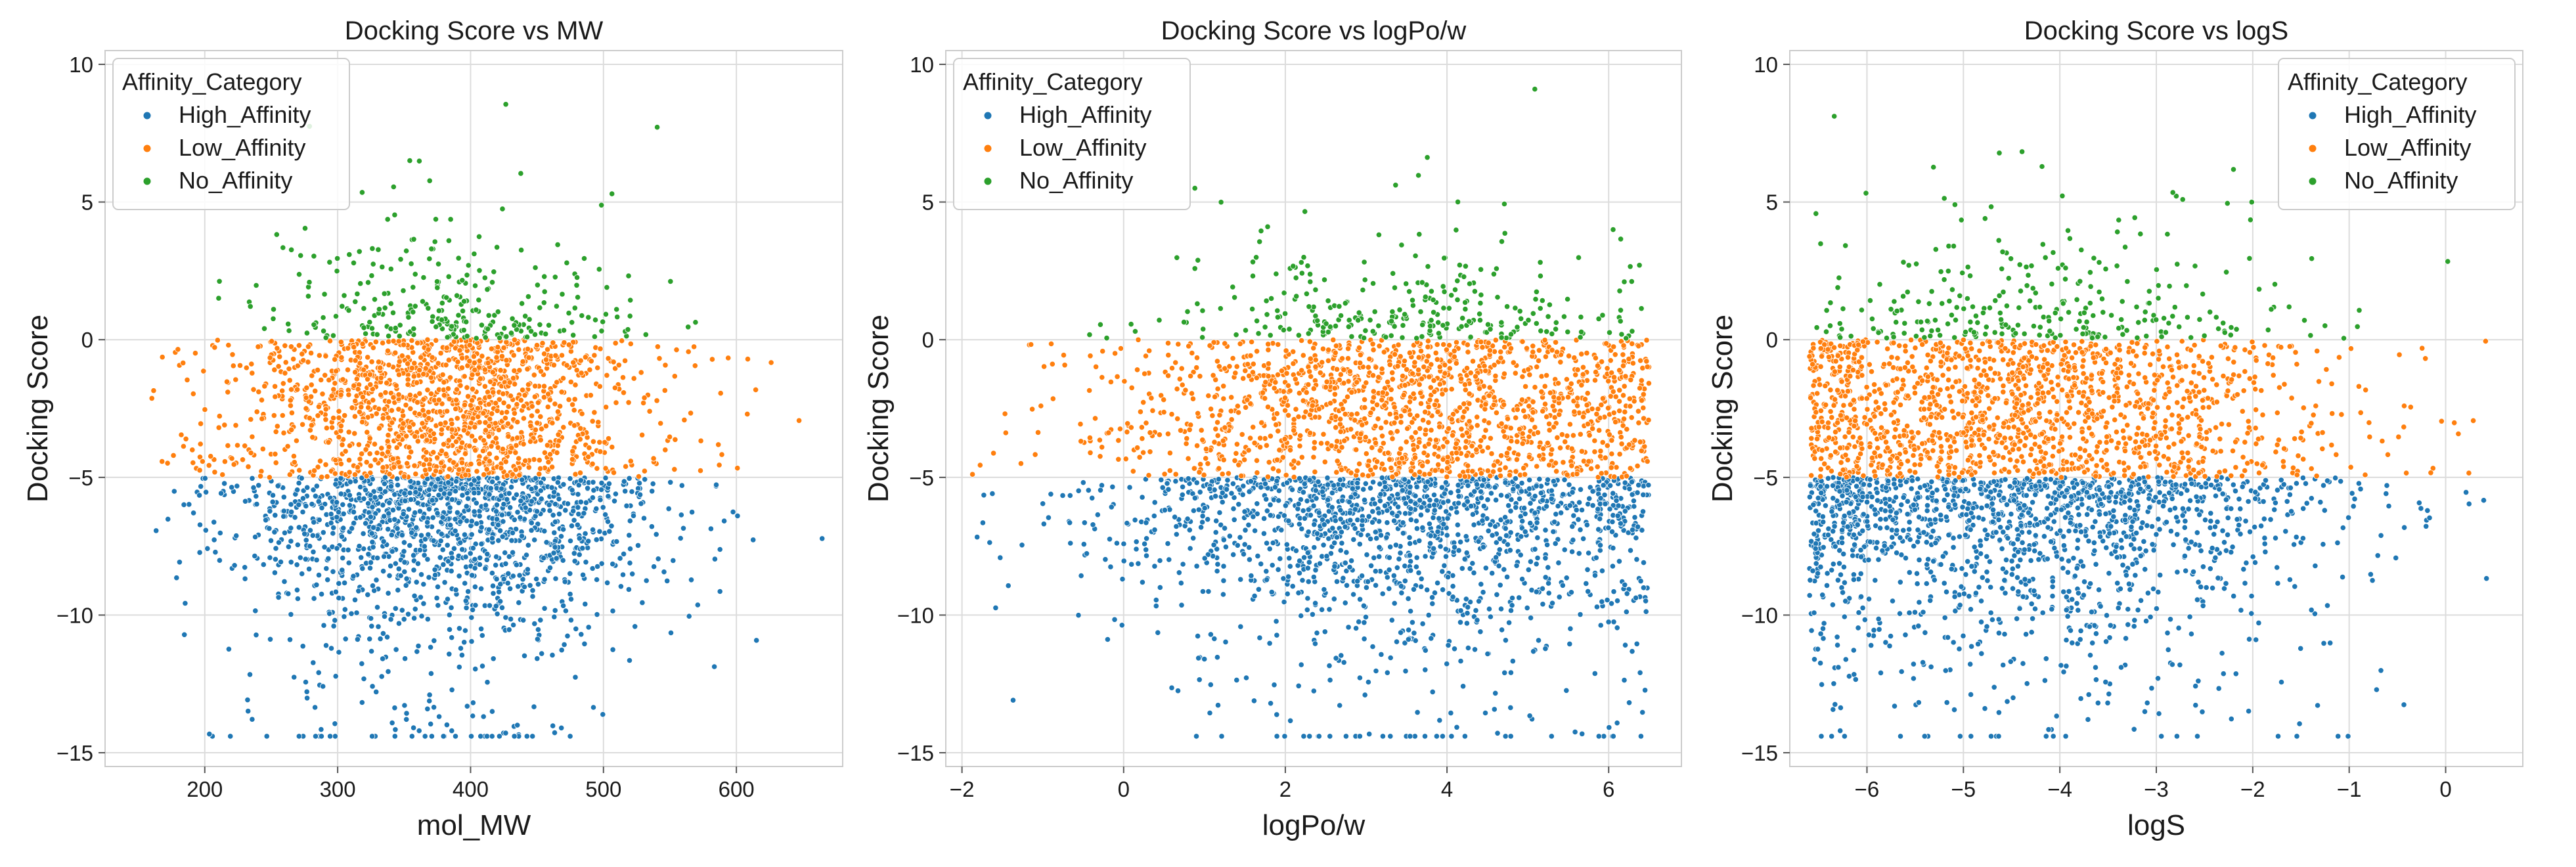 This screenshot has width=2576, height=867. I want to click on x-tick-label: 400, so click(471, 789).